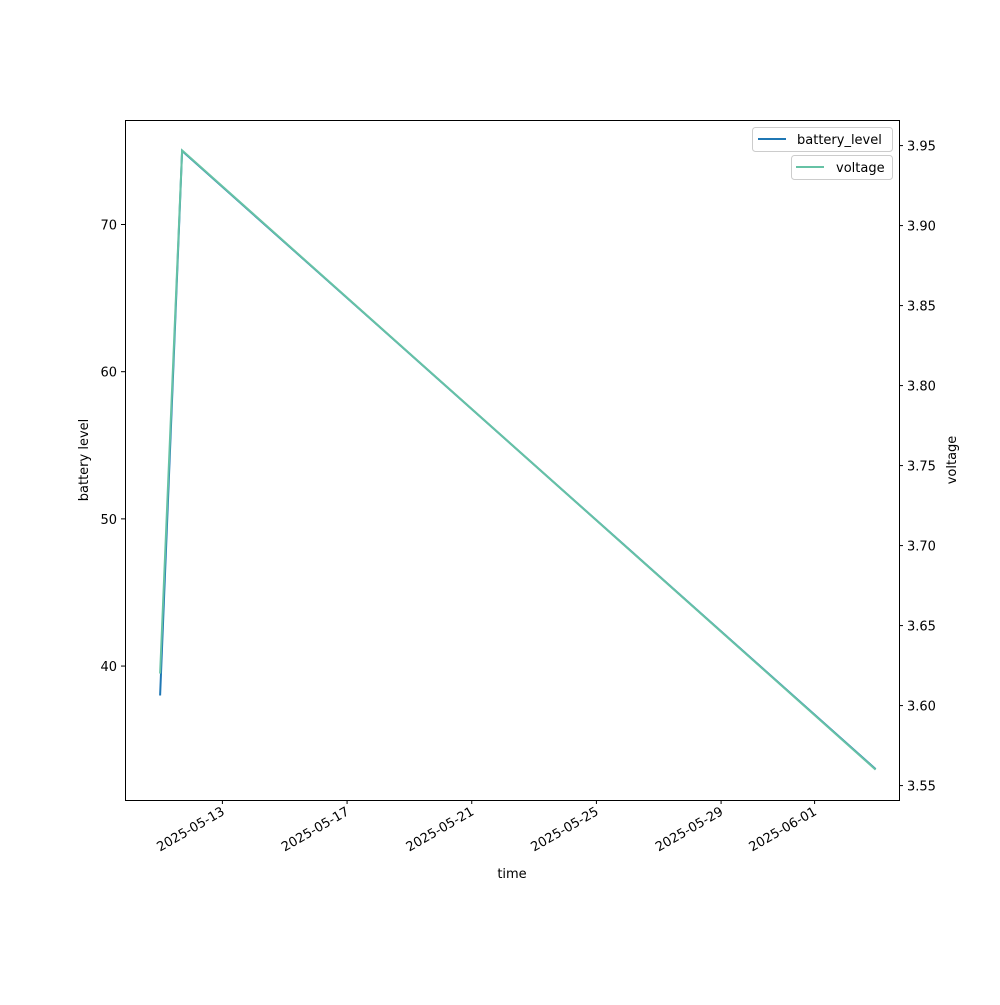  I want to click on x-tick-label: 2025-05-13, so click(190, 829).